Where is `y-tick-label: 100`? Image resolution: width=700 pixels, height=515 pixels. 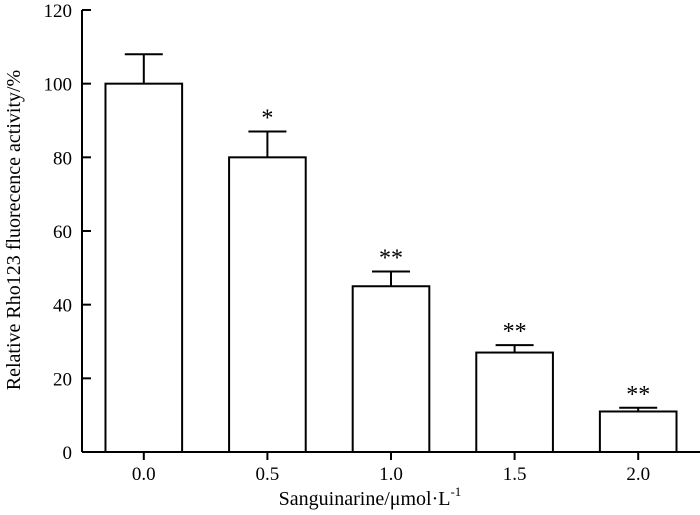
y-tick-label: 100 is located at coordinates (58, 85).